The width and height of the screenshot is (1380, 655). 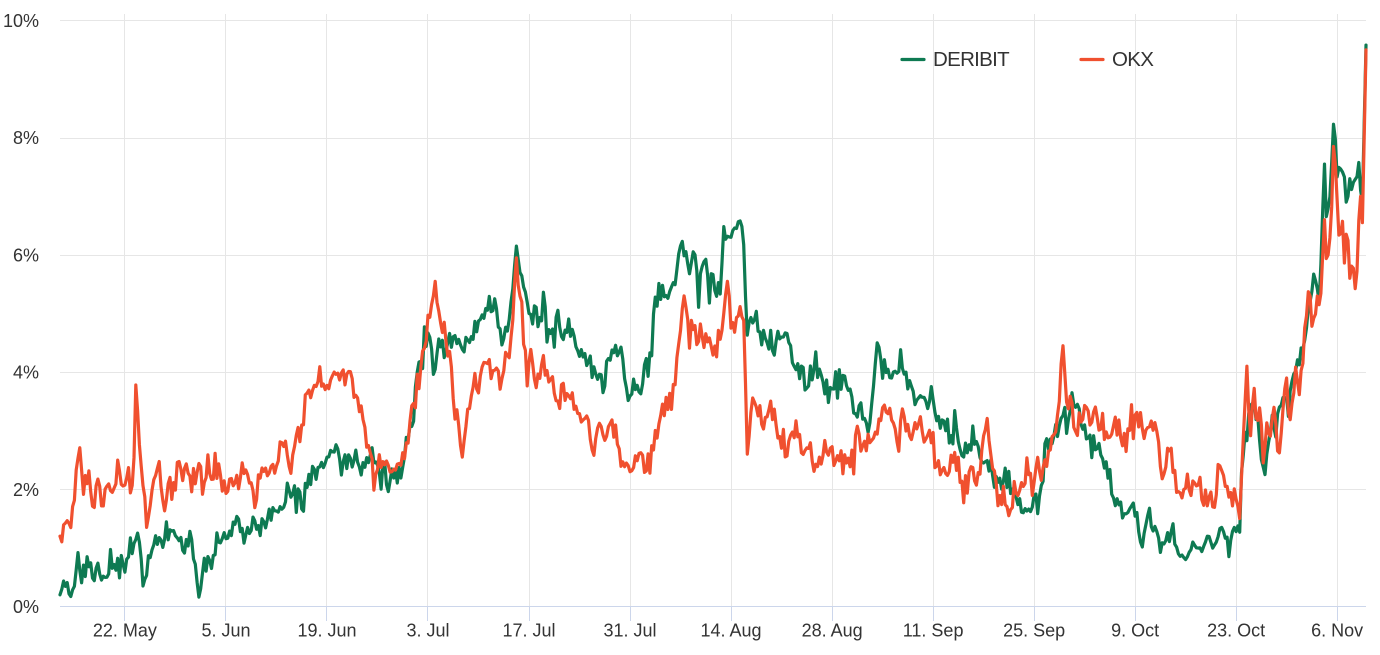 I want to click on svg-text: 6%, so click(x=26, y=255).